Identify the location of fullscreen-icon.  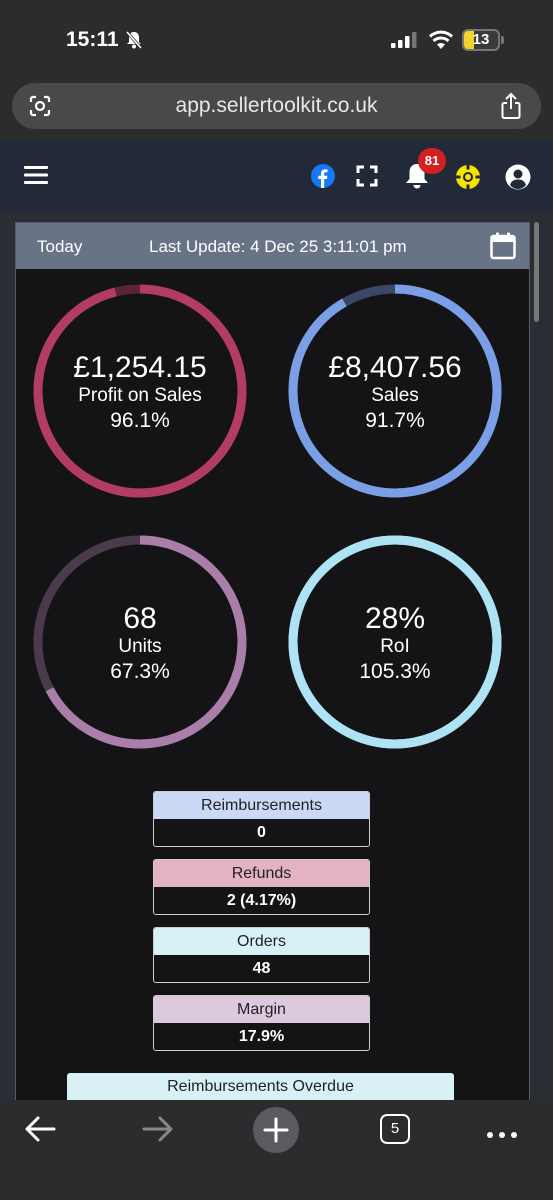
(367, 178).